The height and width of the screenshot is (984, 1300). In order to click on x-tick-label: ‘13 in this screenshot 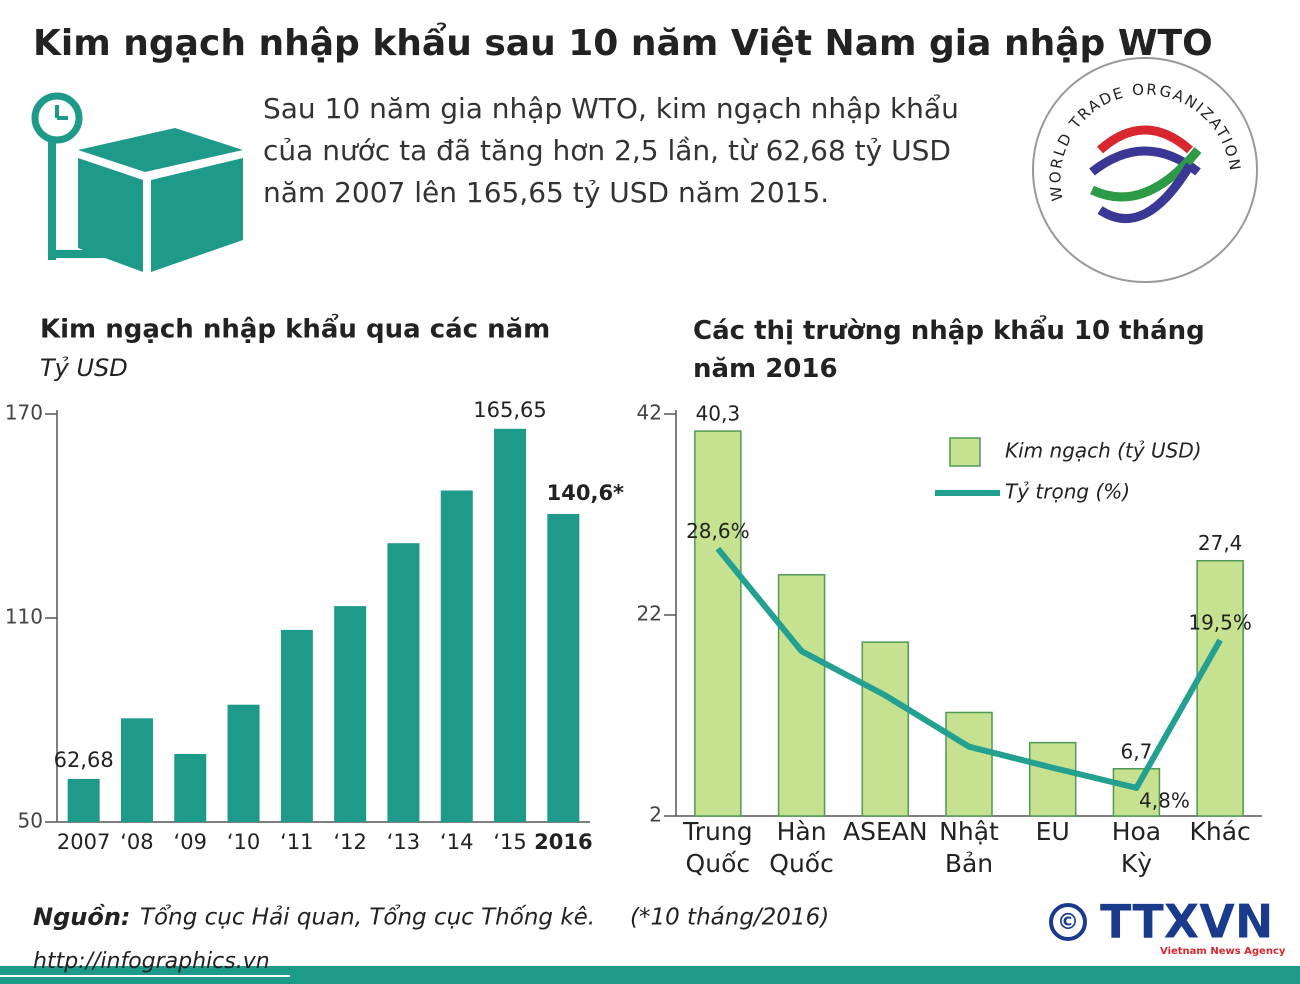, I will do `click(403, 842)`.